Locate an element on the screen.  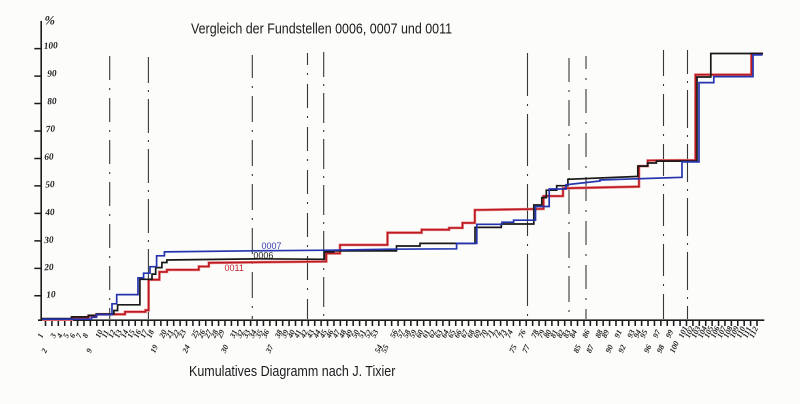
svg-text: 22 is located at coordinates (176, 334).